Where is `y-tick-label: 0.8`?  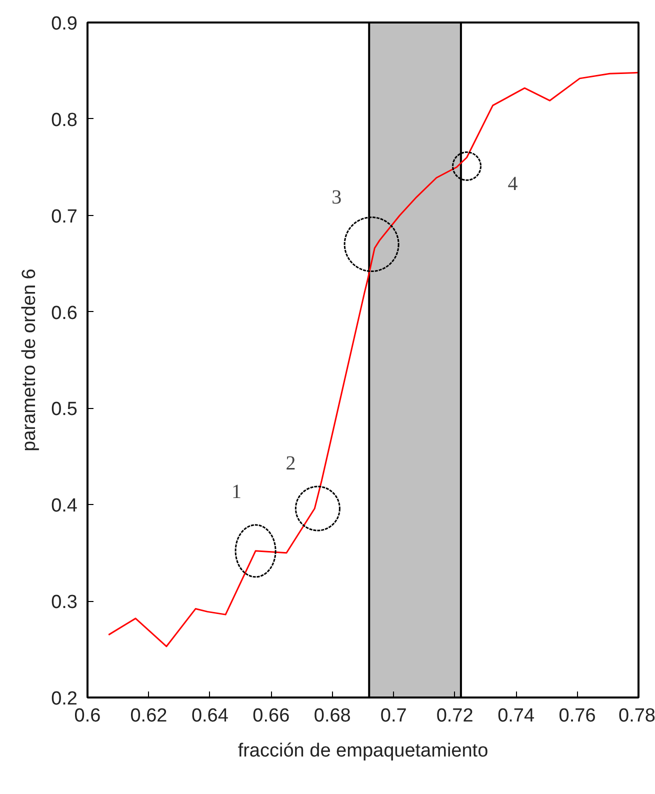
y-tick-label: 0.8 is located at coordinates (64, 120).